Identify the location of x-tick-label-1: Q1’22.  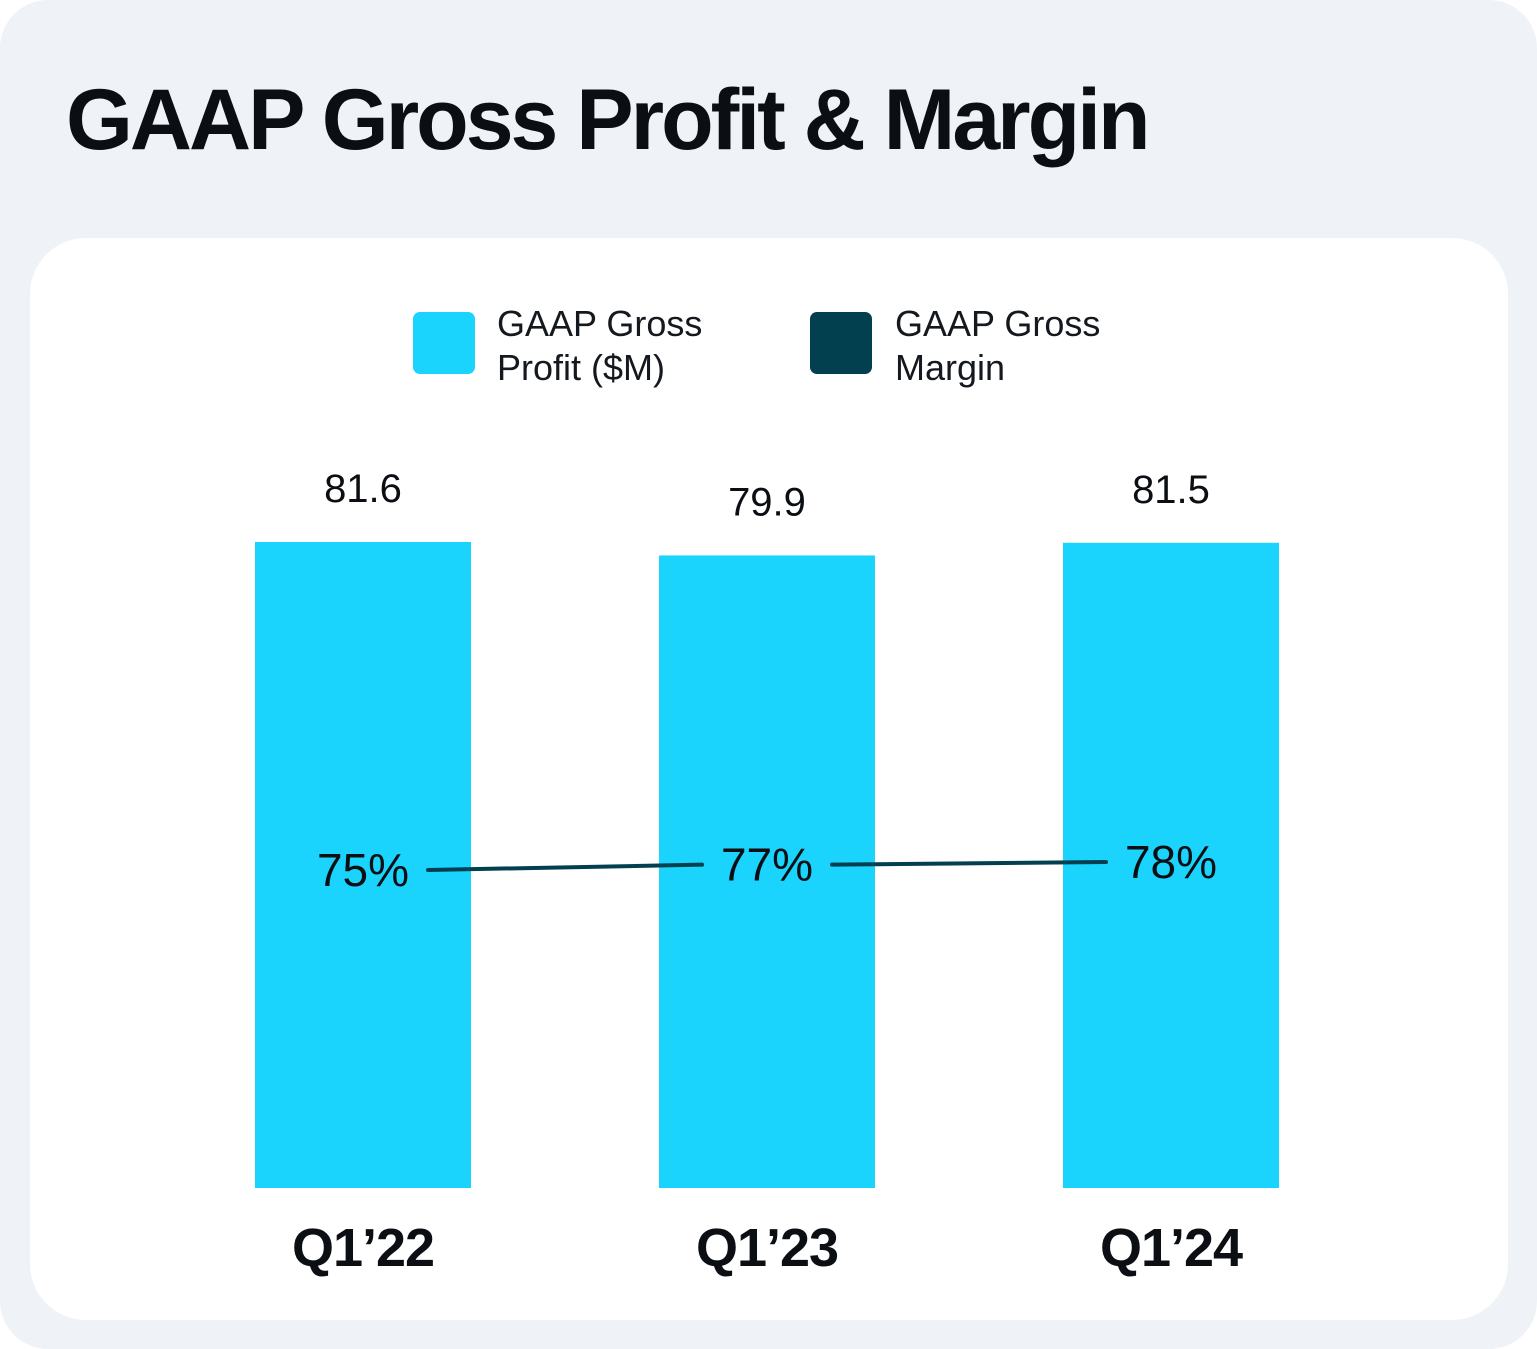
(363, 1248).